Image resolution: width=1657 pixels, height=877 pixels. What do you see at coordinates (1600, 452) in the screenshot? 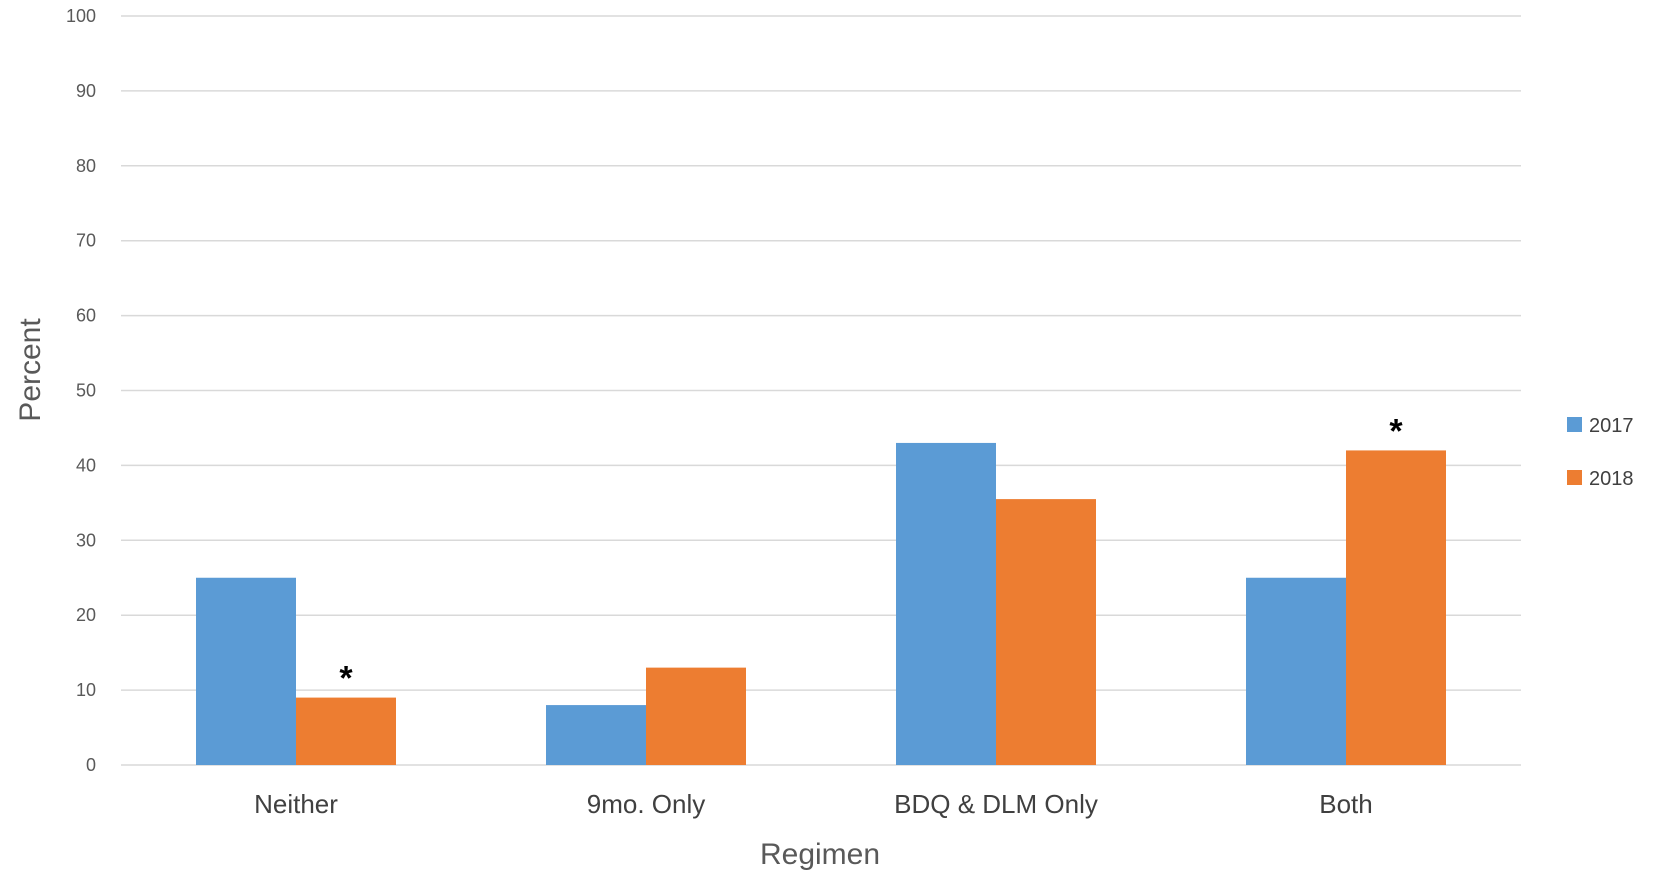
I see `legend: 2017 2018` at bounding box center [1600, 452].